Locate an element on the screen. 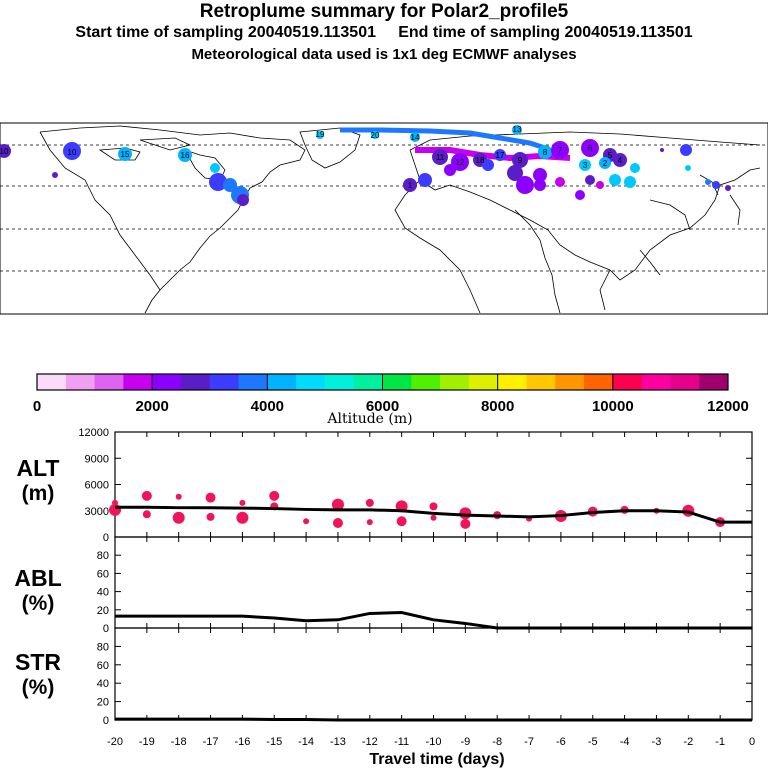  cluster-number-label: 5 is located at coordinates (610, 155).